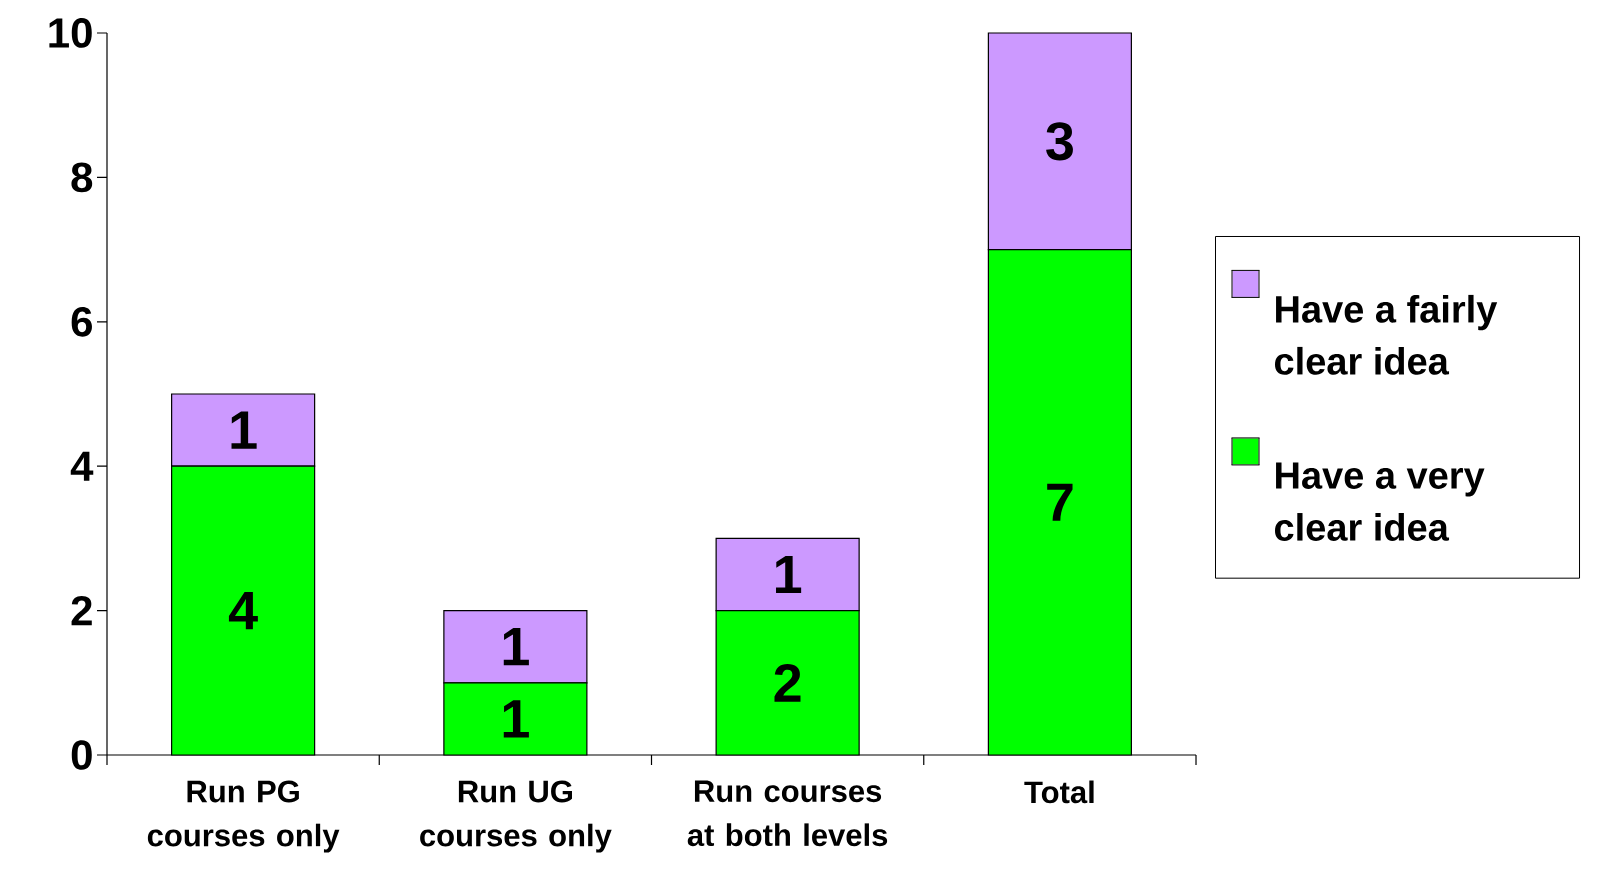  Describe the element at coordinates (70, 33) in the screenshot. I see `y-tick-label: 10` at that location.